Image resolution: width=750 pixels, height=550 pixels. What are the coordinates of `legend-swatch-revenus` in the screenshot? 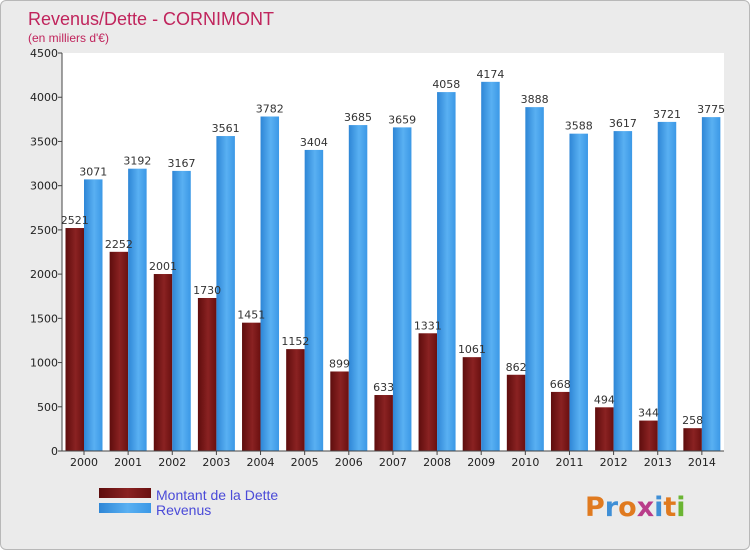 It's located at (125, 508).